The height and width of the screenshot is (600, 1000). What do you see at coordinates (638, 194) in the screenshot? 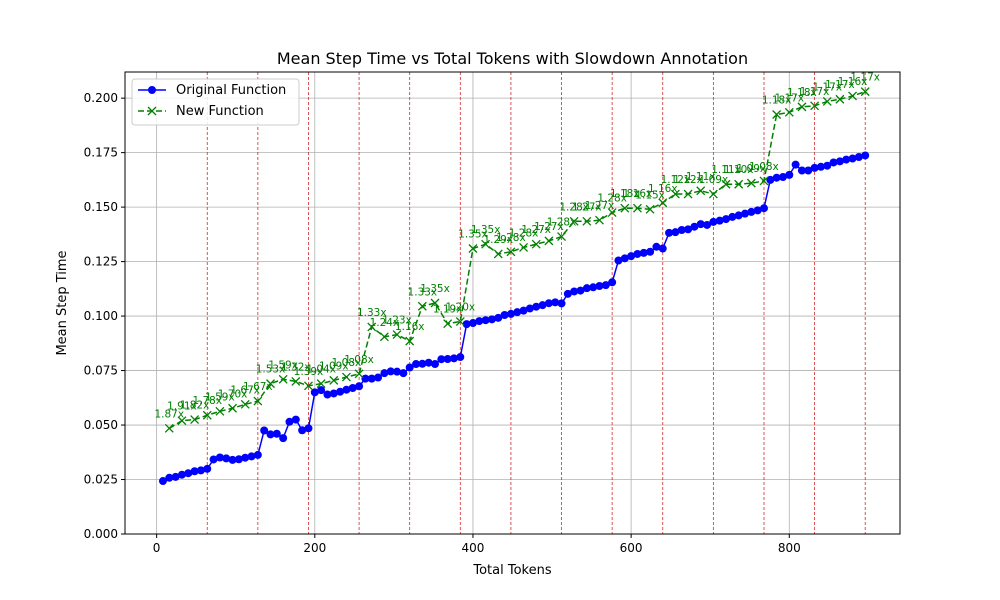
I see `slowdown-label: 1.16x` at bounding box center [638, 194].